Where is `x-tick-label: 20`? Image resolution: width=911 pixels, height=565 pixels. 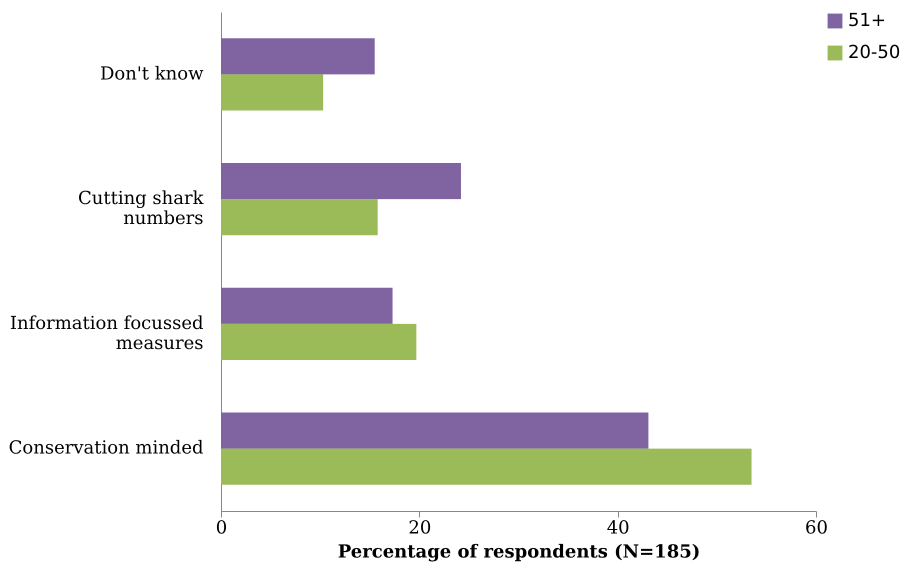
x-tick-label: 20 is located at coordinates (420, 528).